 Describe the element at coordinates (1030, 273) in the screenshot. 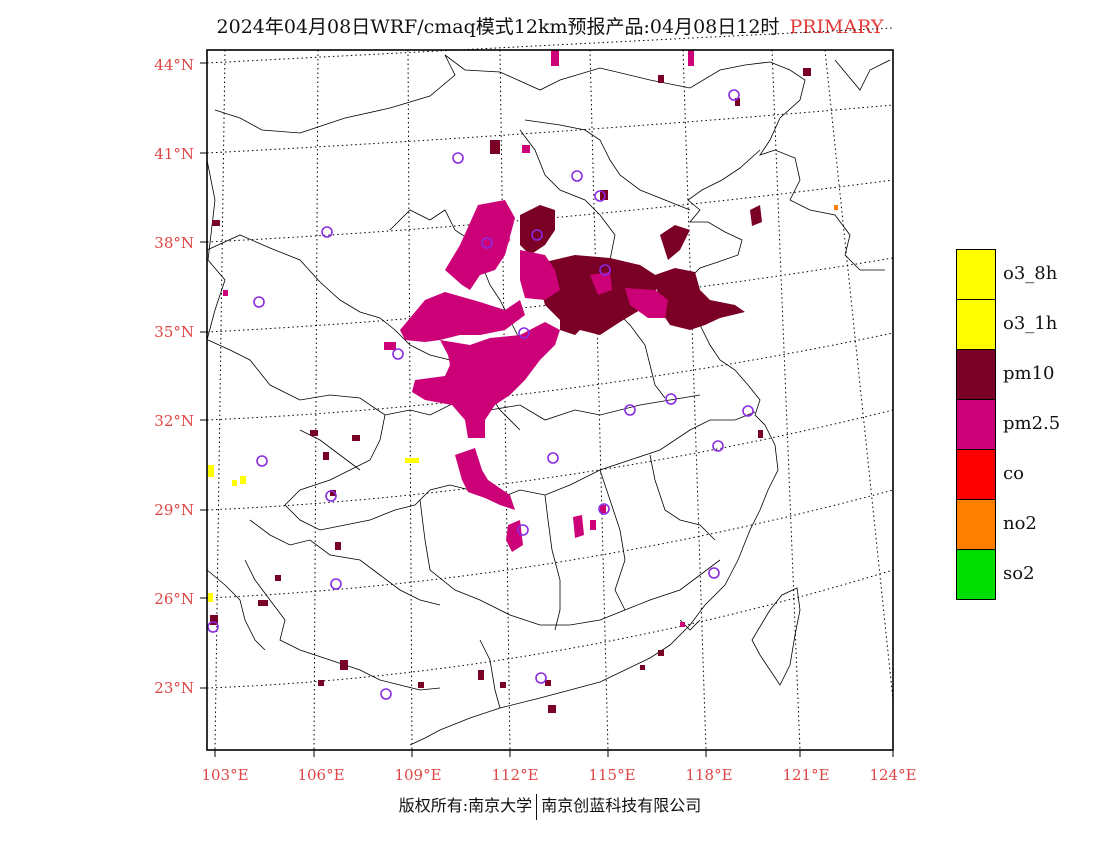

I see `legend-label: o3_8h` at that location.